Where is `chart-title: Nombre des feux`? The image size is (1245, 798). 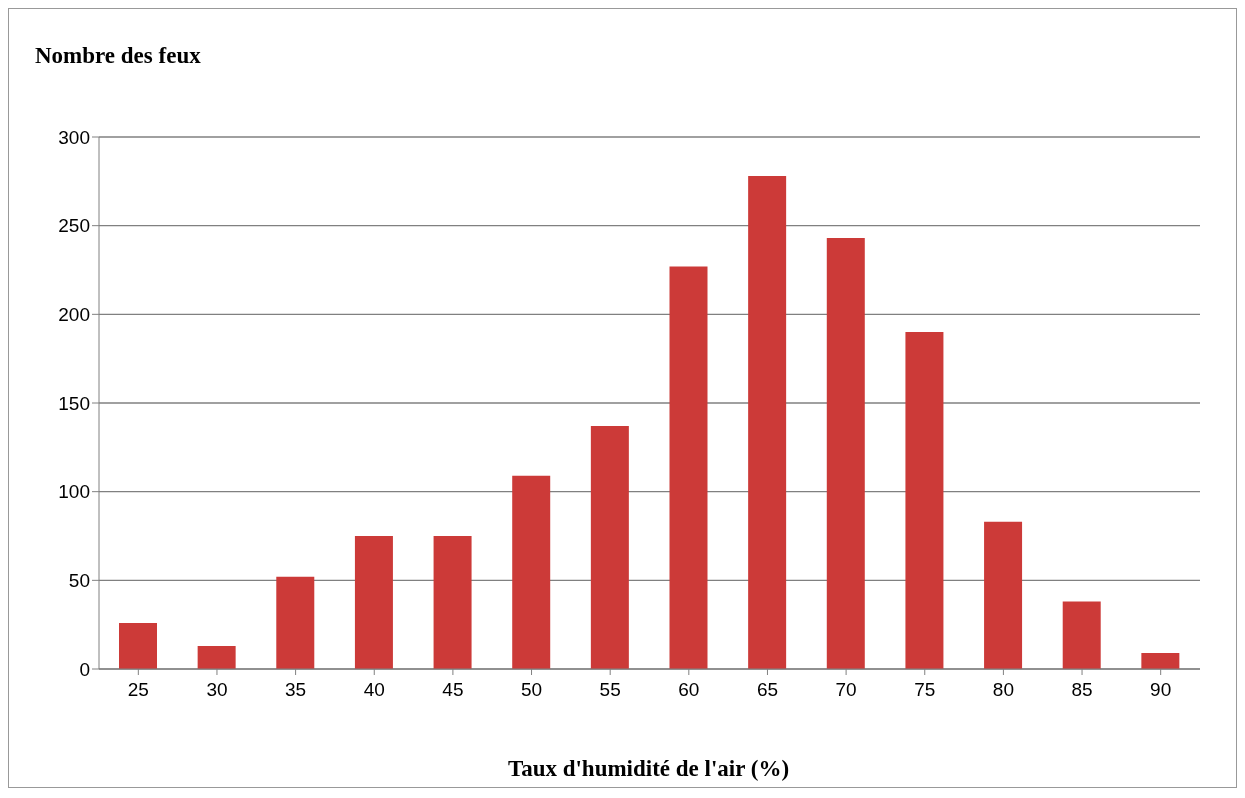 chart-title: Nombre des feux is located at coordinates (118, 56).